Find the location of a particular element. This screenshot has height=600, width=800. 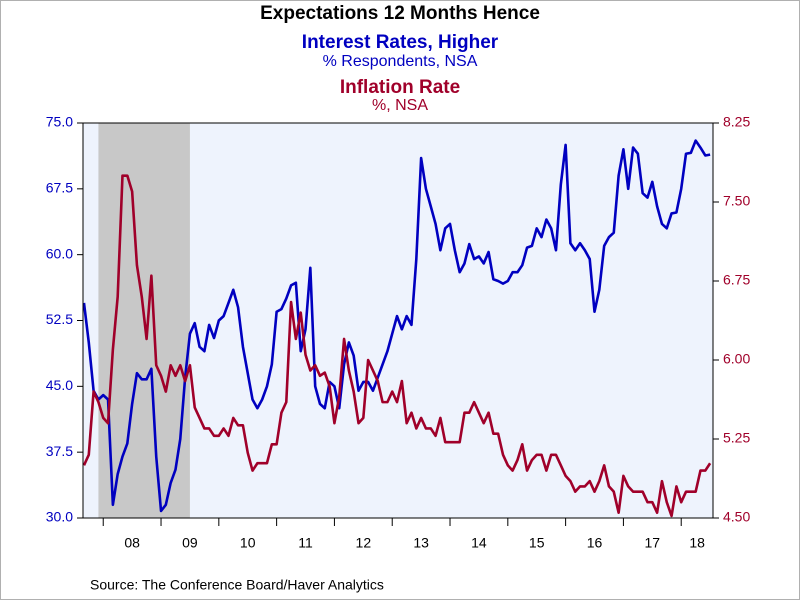

x-tick-label: 15 is located at coordinates (537, 543).